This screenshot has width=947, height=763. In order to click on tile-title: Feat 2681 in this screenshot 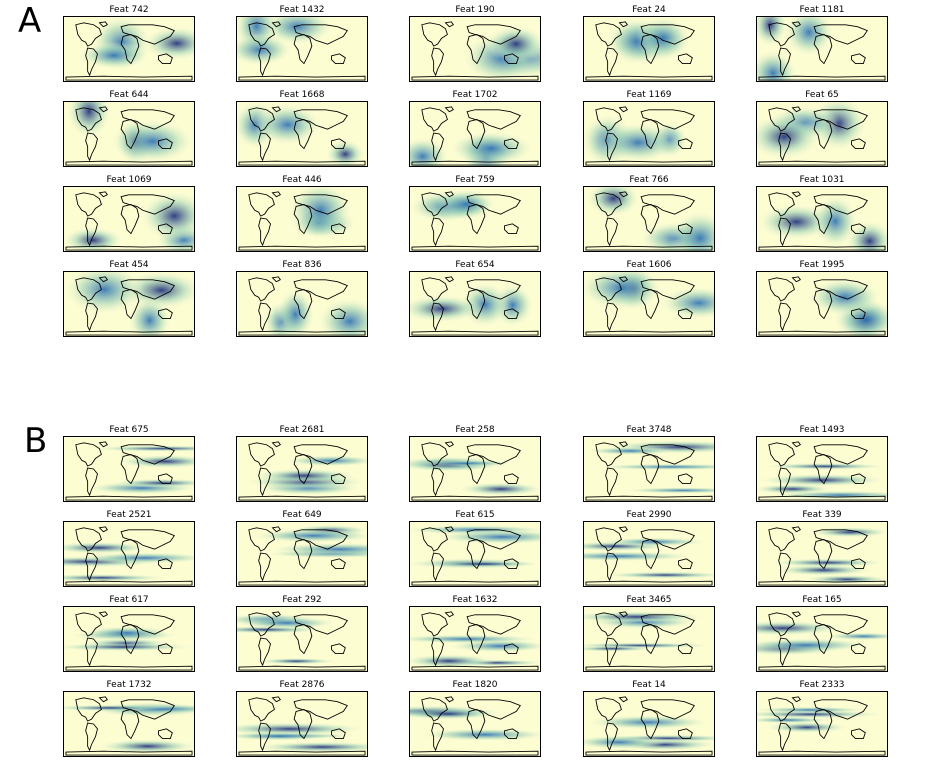, I will do `click(302, 430)`.